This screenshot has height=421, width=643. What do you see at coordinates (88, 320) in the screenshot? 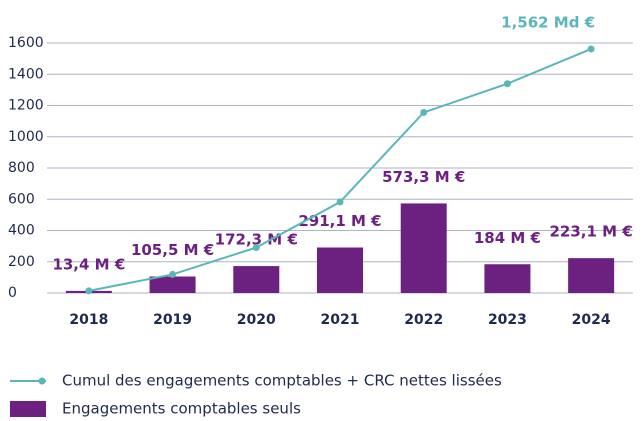
I see `x-tick-label: 2018` at bounding box center [88, 320].